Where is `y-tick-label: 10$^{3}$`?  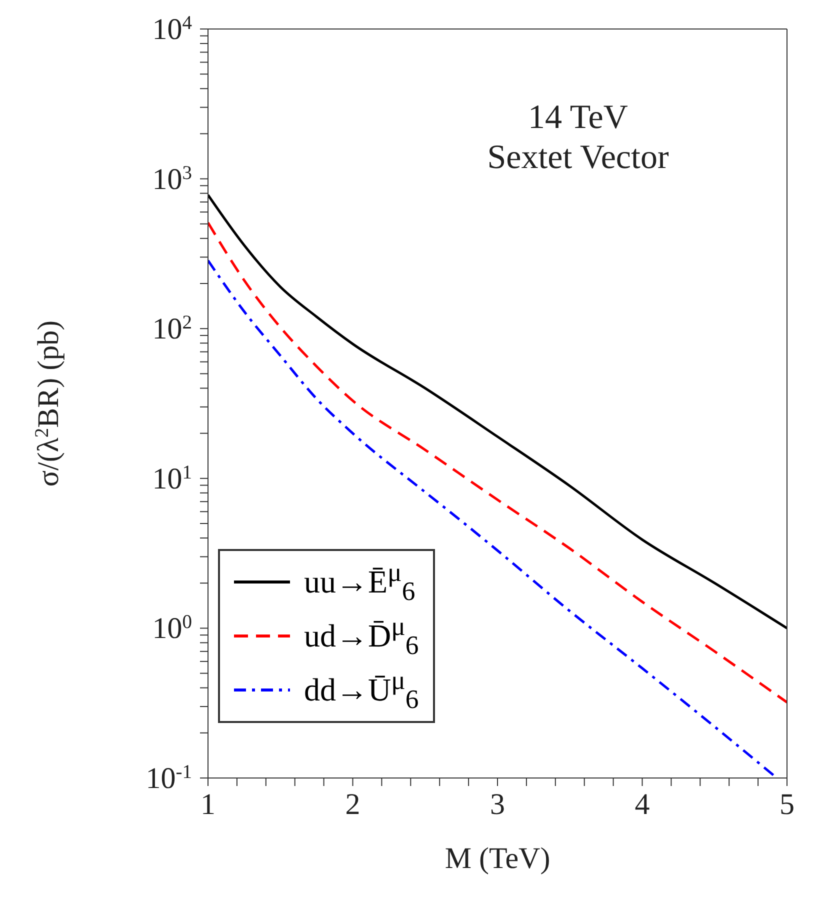
y-tick-label: 10$^{3}$ is located at coordinates (172, 179).